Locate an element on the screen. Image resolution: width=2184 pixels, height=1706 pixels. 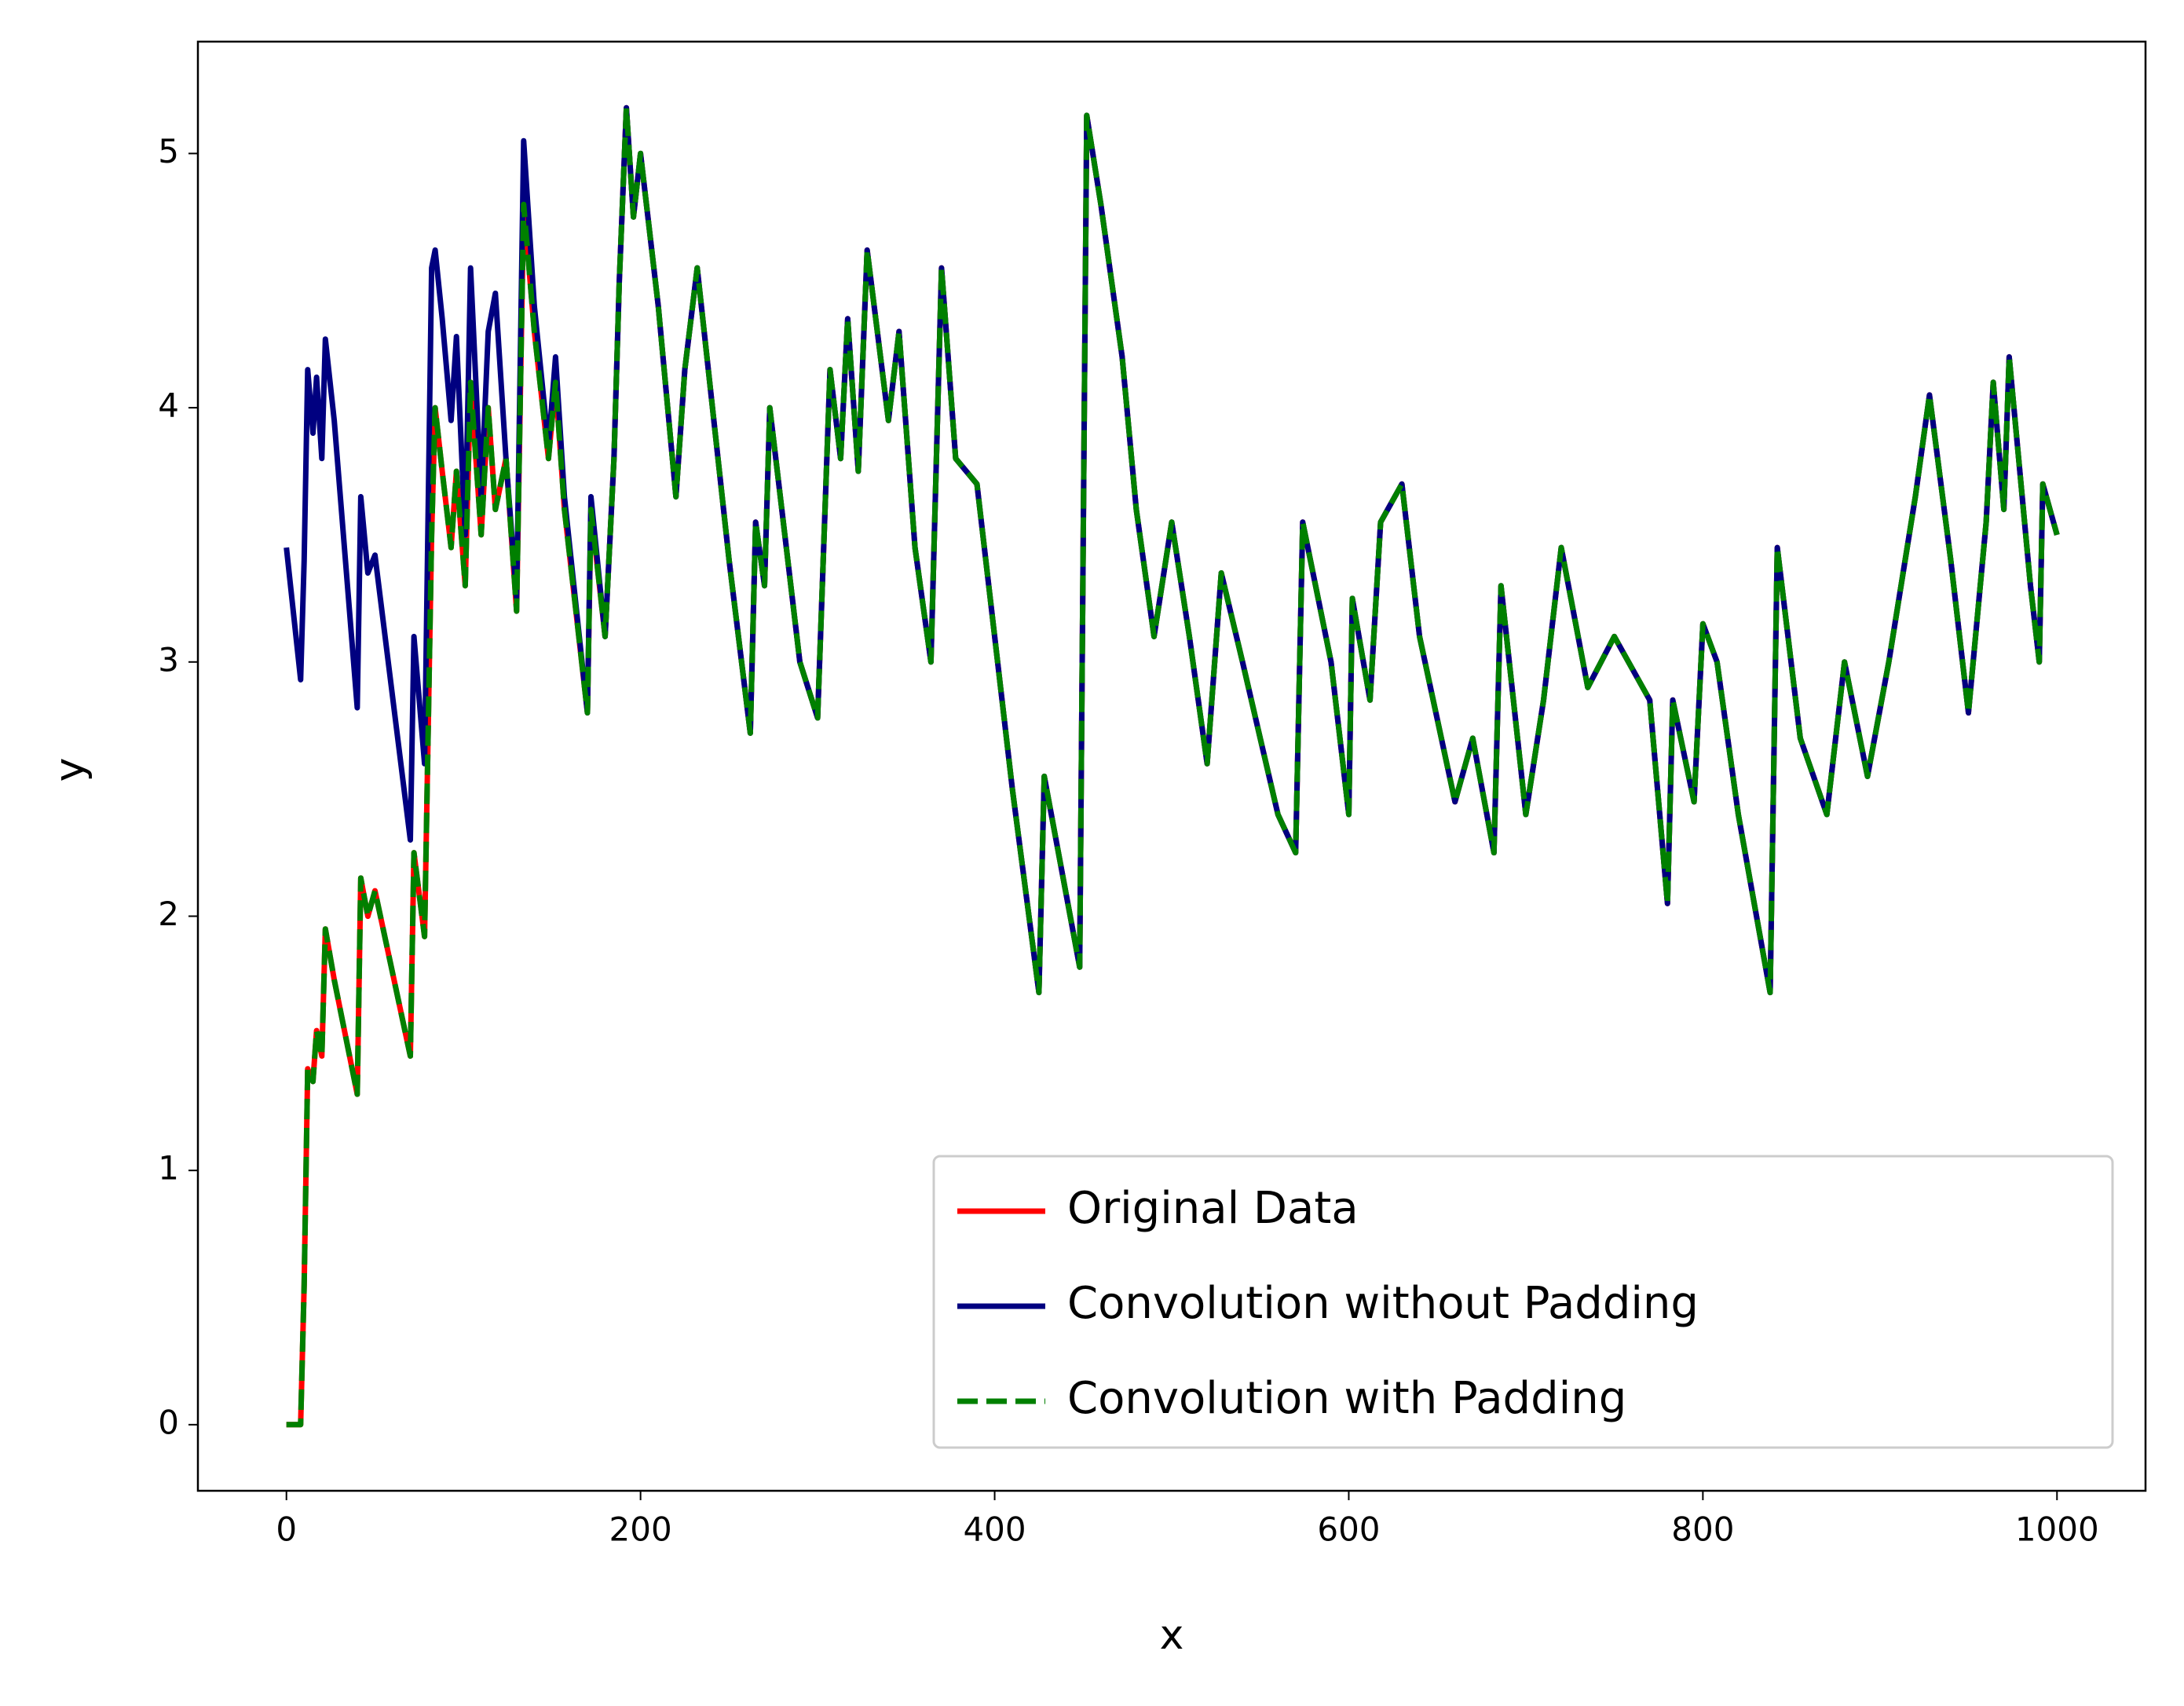
x-axis-label: x is located at coordinates (1172, 1636).